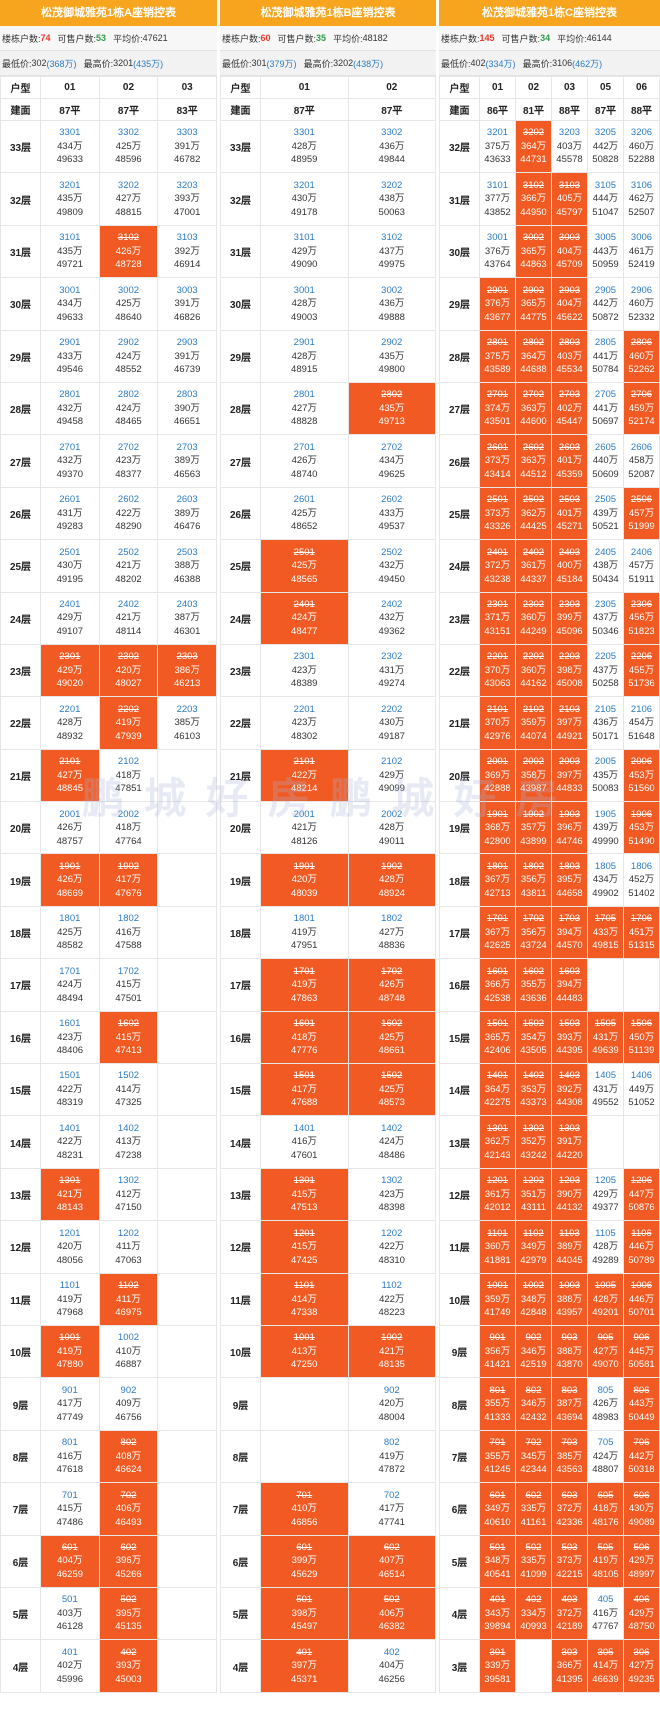 Image resolution: width=660 pixels, height=1723 pixels. What do you see at coordinates (641, 461) in the screenshot?
I see `unit-cell: 2606 458万 52087` at bounding box center [641, 461].